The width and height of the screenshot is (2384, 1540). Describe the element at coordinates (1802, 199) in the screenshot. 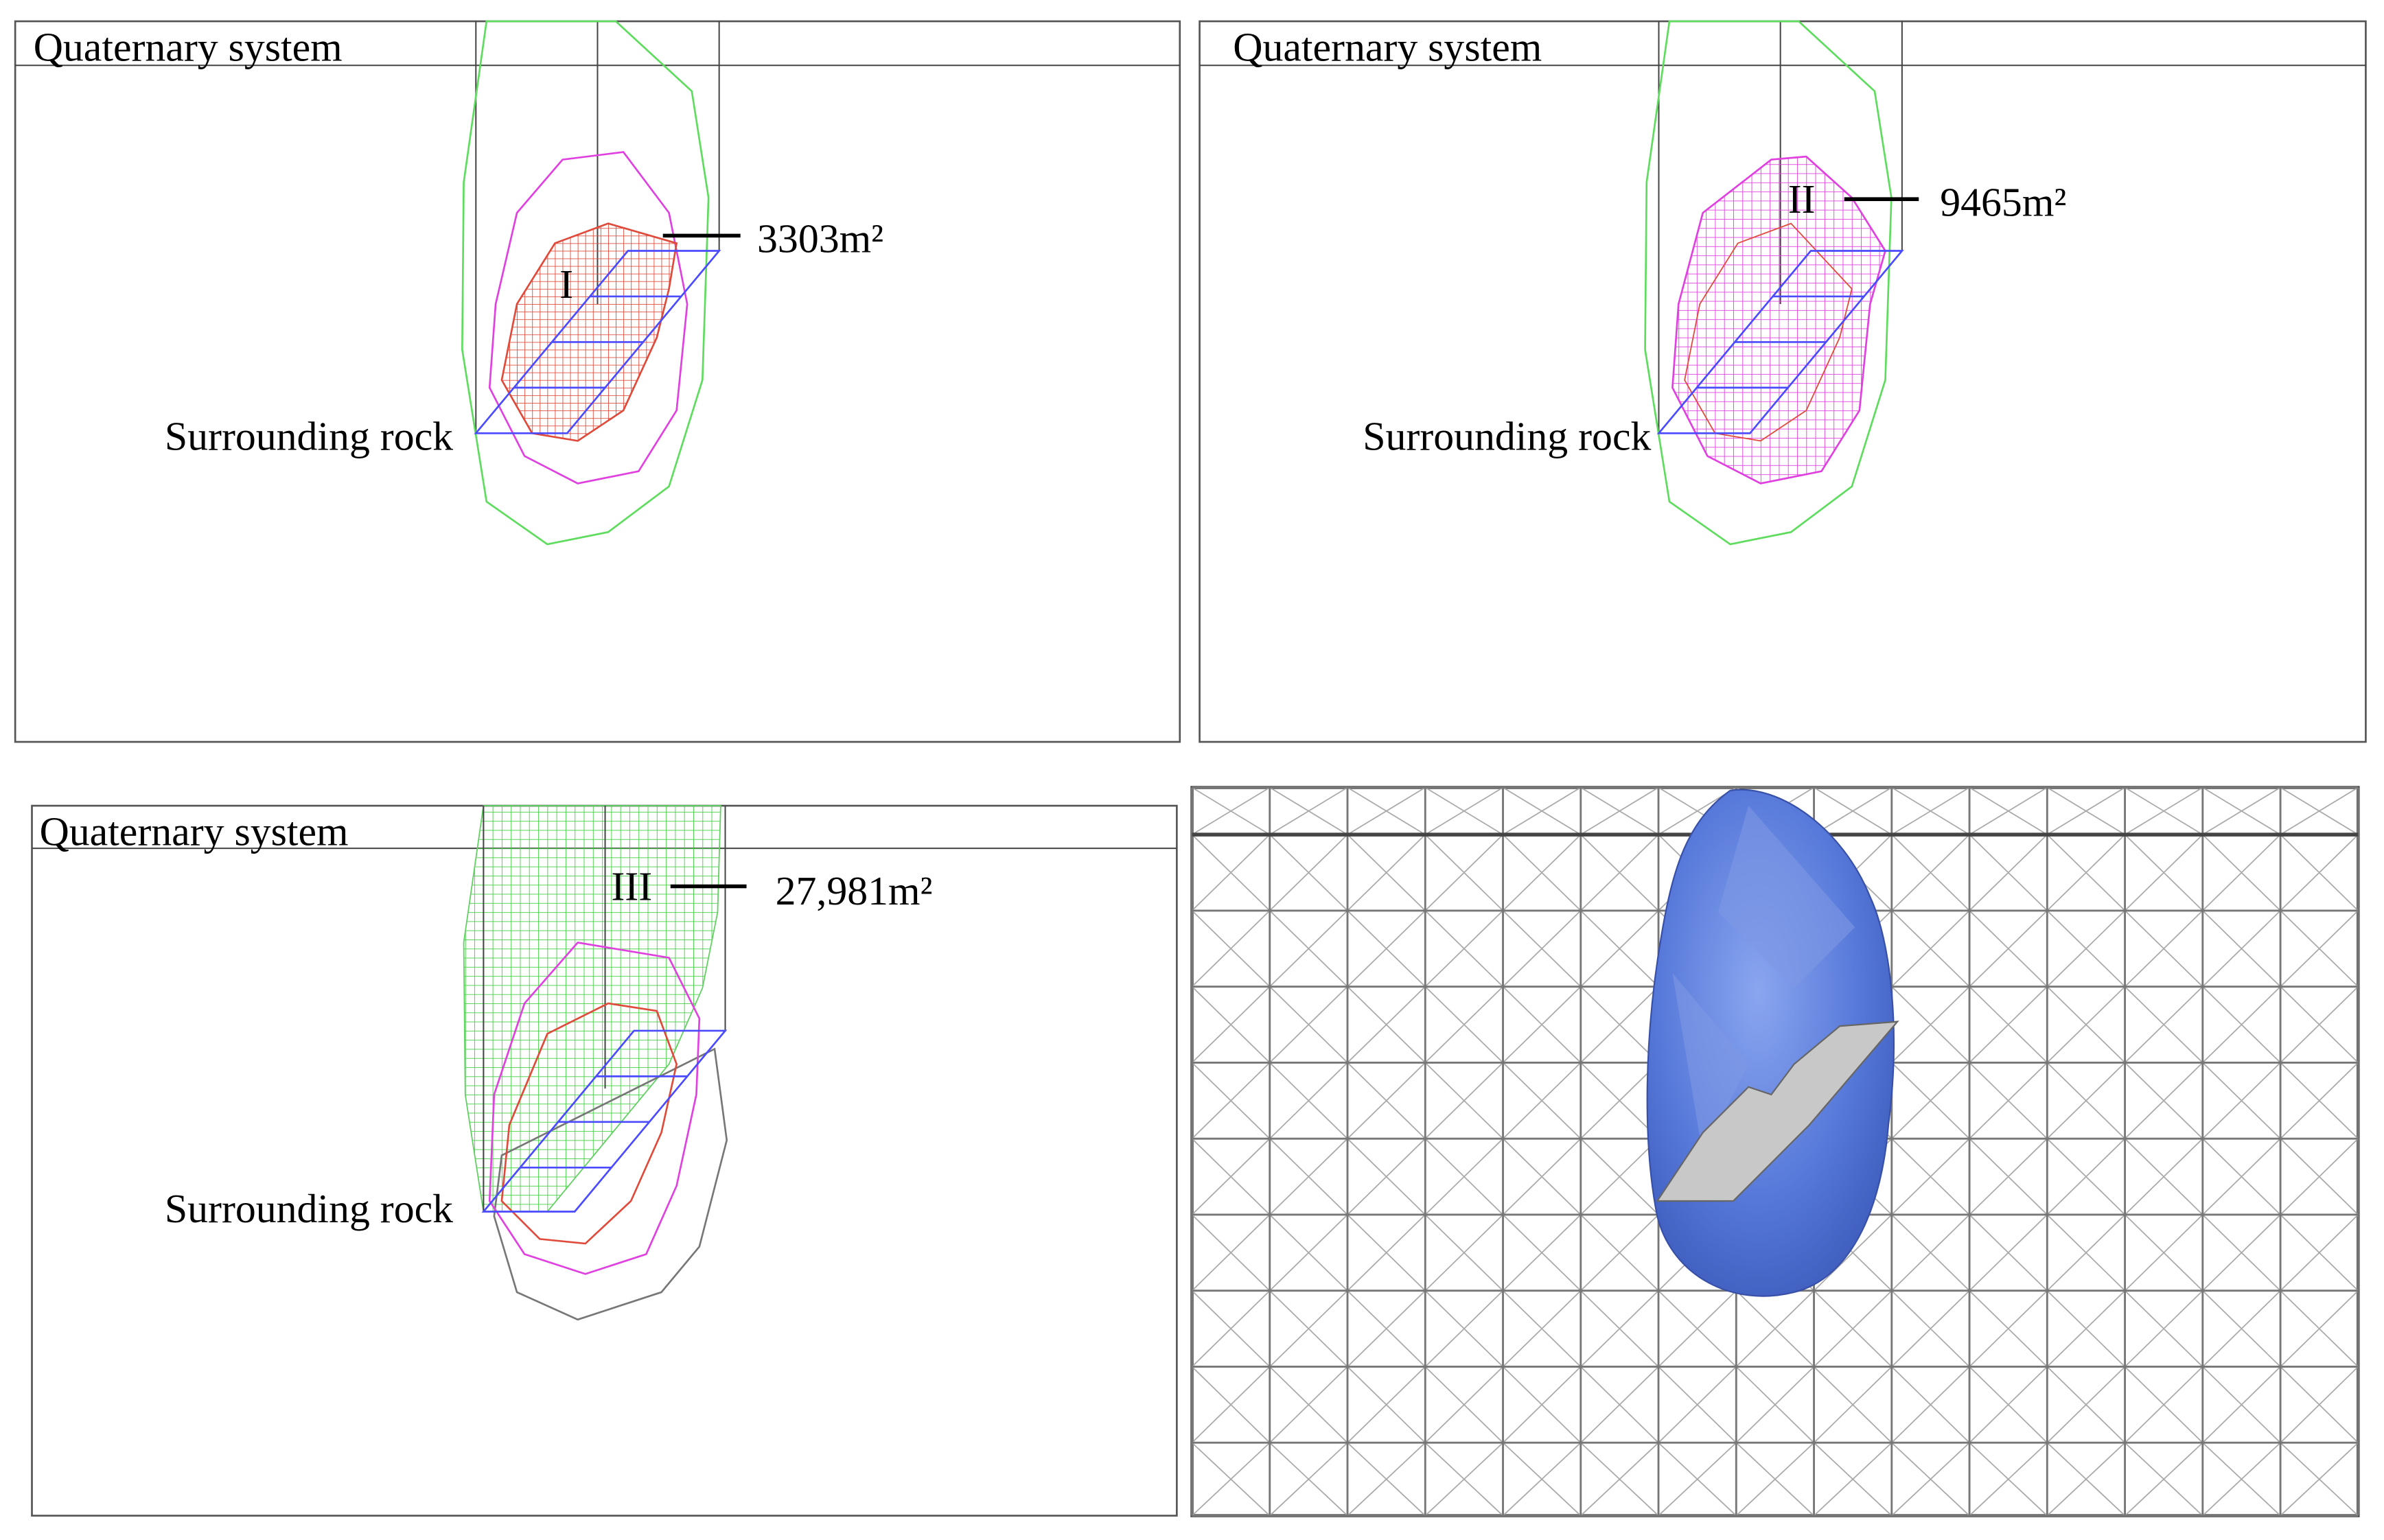

I see `zone-label: II` at that location.